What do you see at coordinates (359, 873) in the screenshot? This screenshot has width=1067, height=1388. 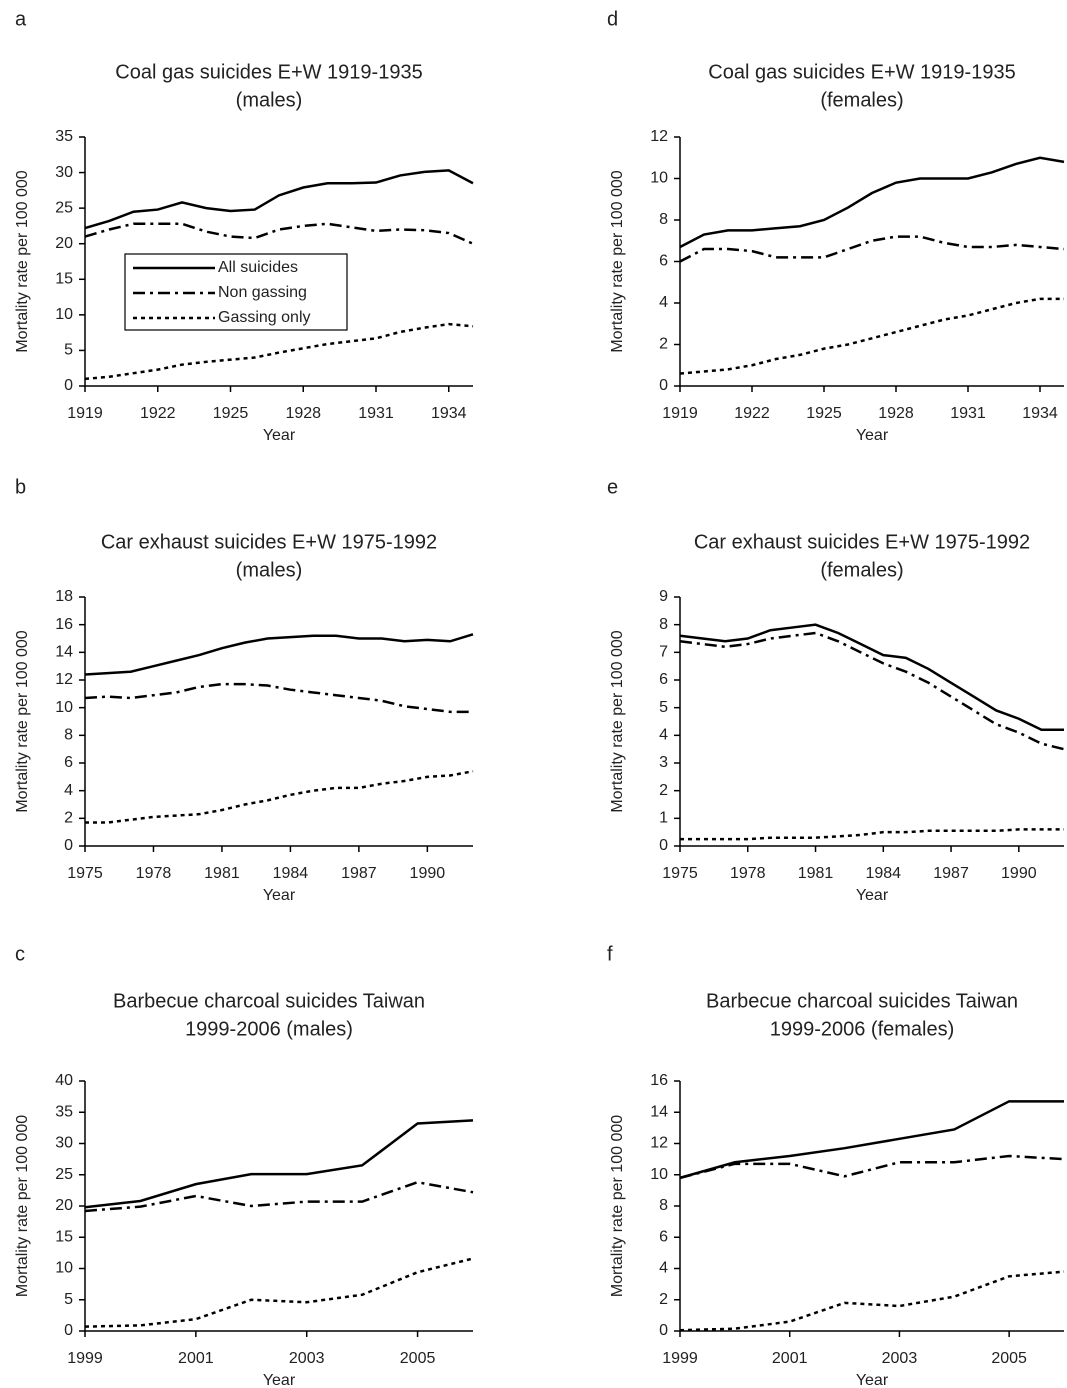 I see `x-tick-label: 1987` at bounding box center [359, 873].